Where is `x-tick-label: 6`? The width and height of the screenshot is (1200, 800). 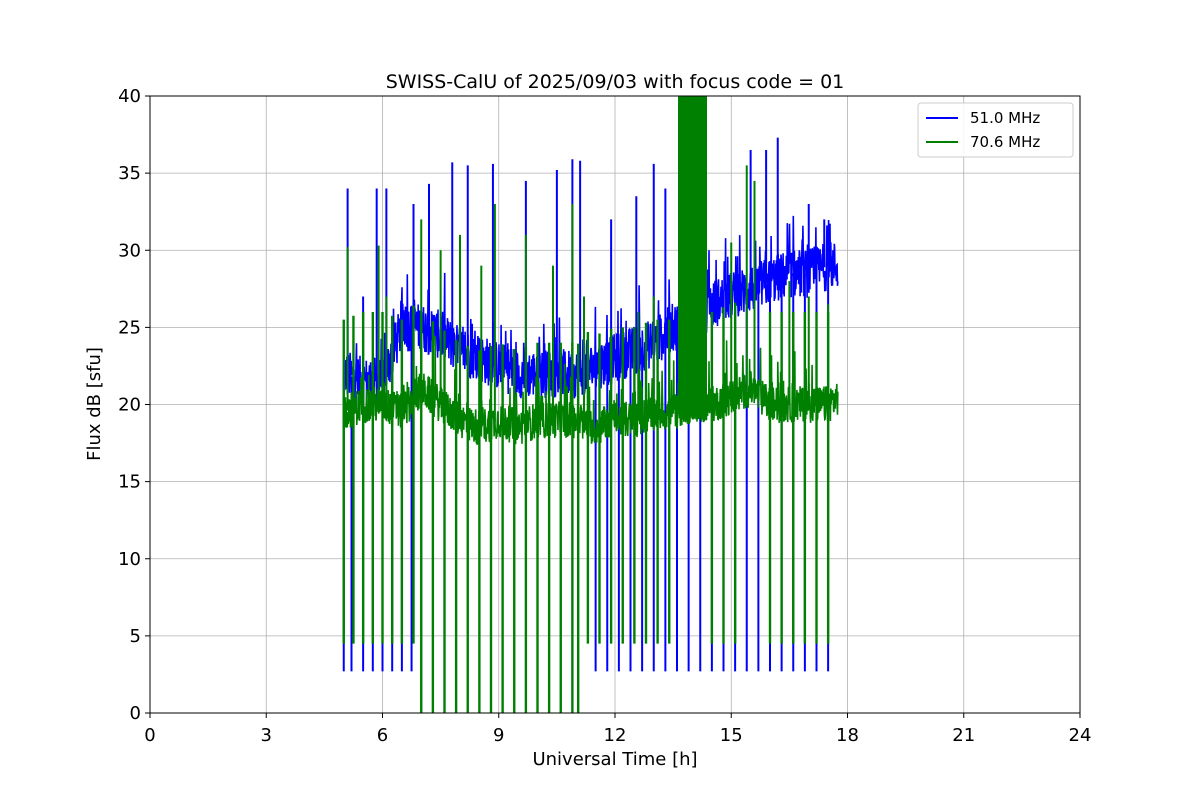
x-tick-label: 6 is located at coordinates (382, 735).